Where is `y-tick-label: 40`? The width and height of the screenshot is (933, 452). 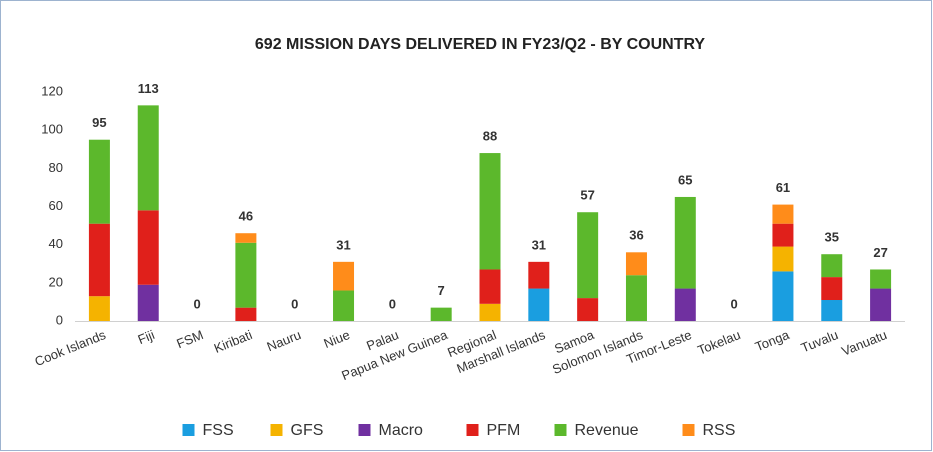
y-tick-label: 40 is located at coordinates (56, 243).